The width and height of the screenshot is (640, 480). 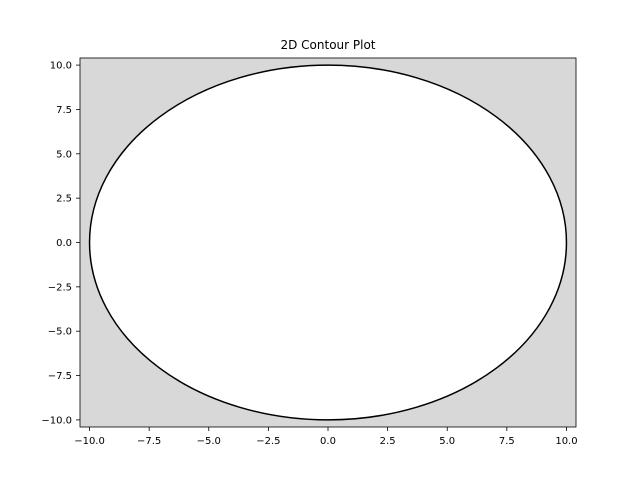 What do you see at coordinates (327, 45) in the screenshot?
I see `chart-title: 2D Contour Plot` at bounding box center [327, 45].